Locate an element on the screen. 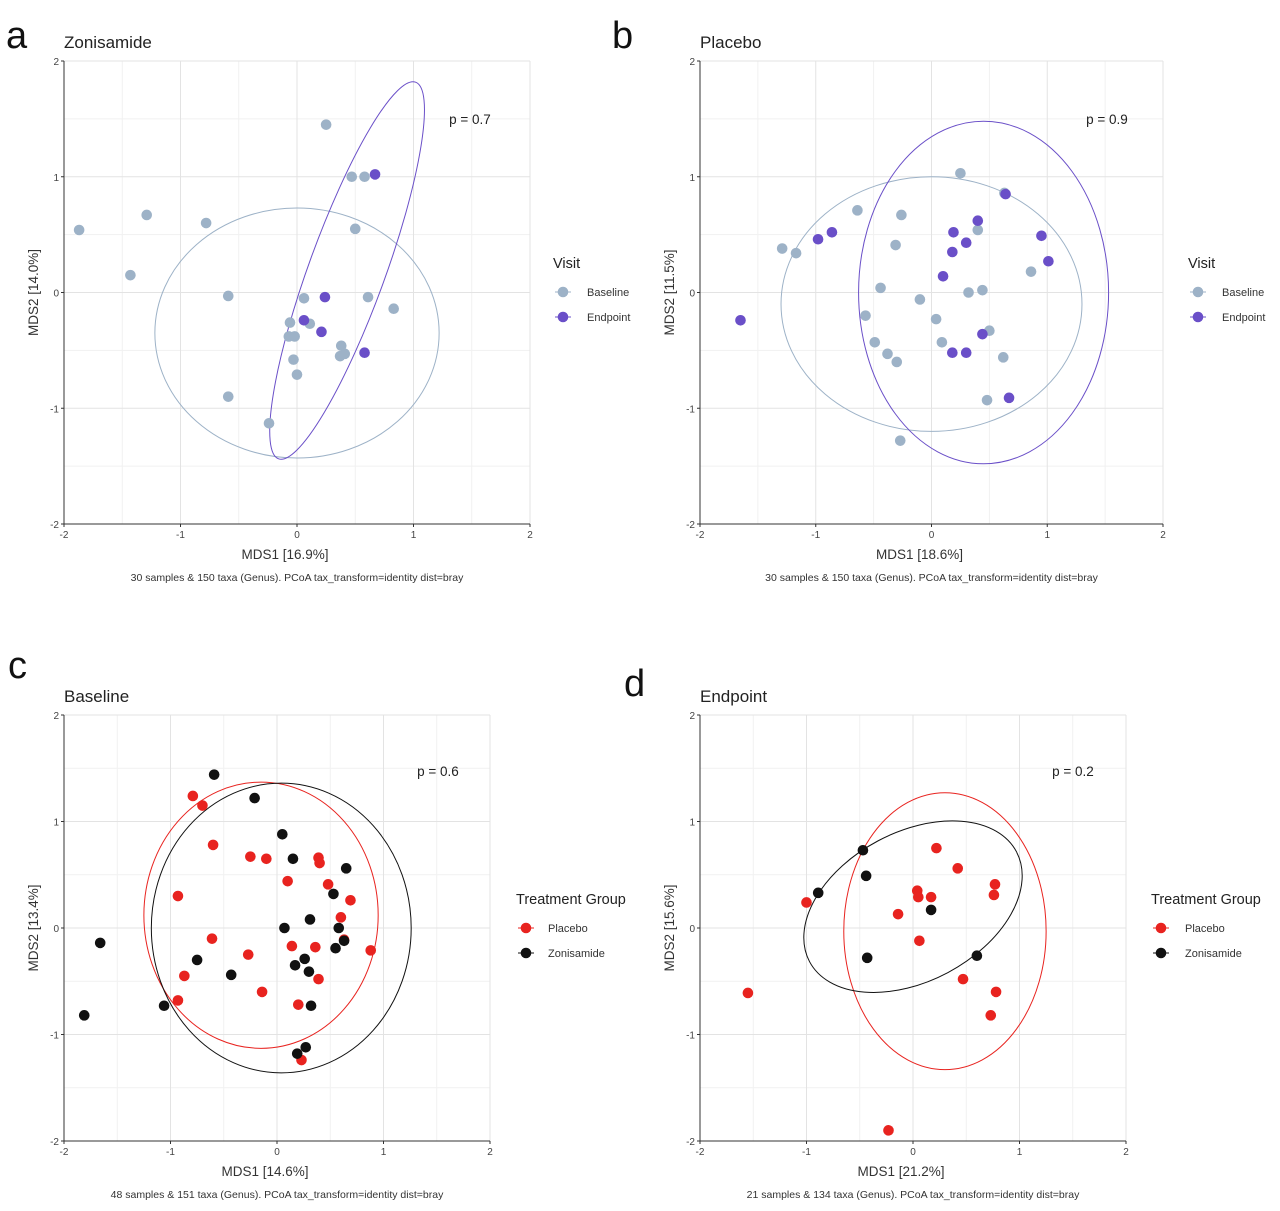  x-tick-label: 0 is located at coordinates (277, 1152).